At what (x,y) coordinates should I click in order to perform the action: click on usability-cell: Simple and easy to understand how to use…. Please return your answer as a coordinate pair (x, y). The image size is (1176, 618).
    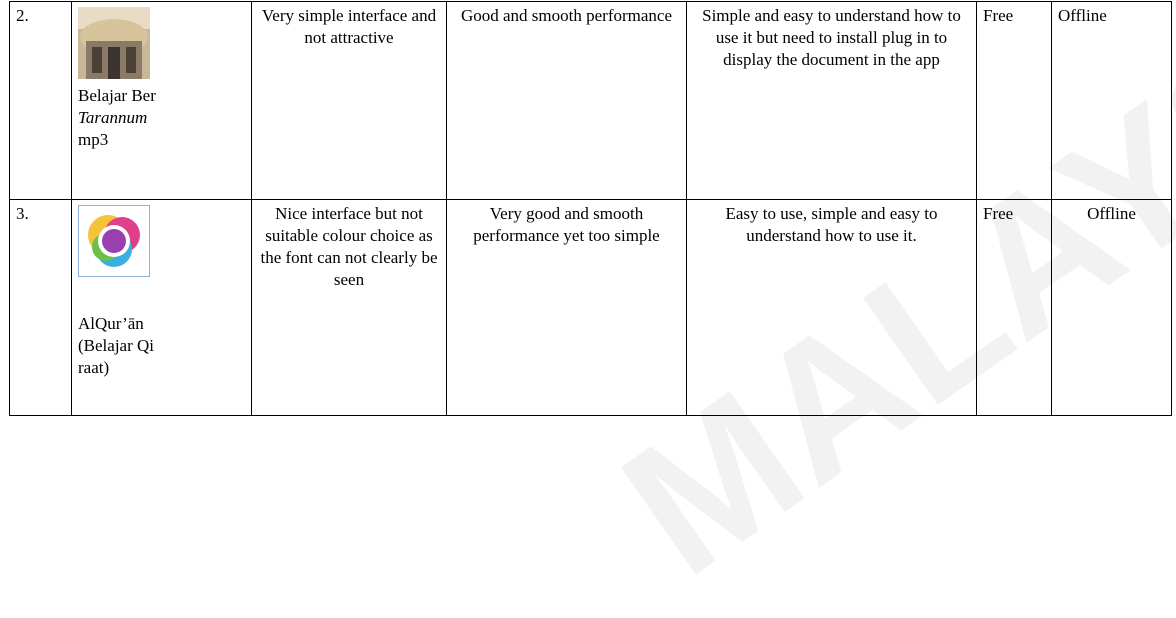
    Looking at the image, I should click on (831, 100).